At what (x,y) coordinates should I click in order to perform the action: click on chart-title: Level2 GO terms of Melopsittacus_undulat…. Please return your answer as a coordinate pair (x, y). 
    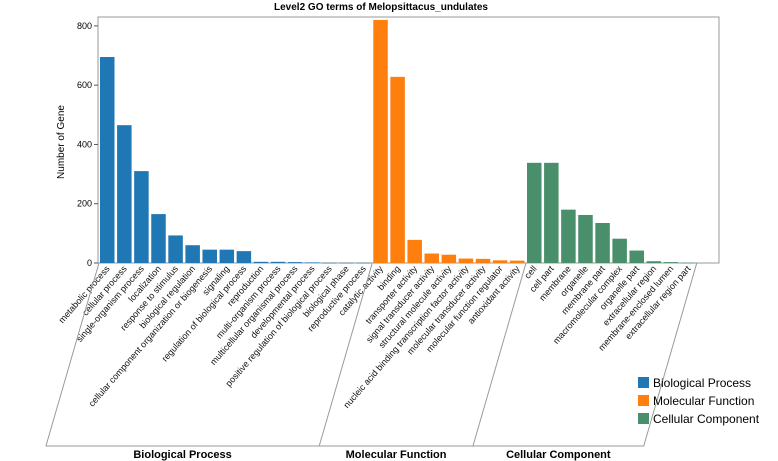
    Looking at the image, I should click on (381, 7).